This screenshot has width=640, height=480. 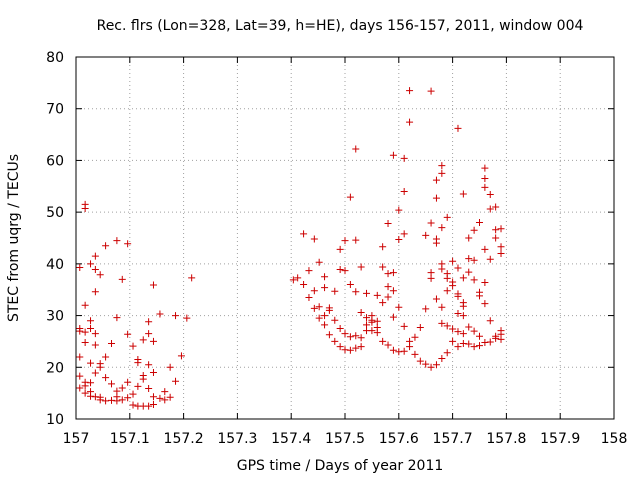 What do you see at coordinates (76, 439) in the screenshot?
I see `x-tick-label: 157` at bounding box center [76, 439].